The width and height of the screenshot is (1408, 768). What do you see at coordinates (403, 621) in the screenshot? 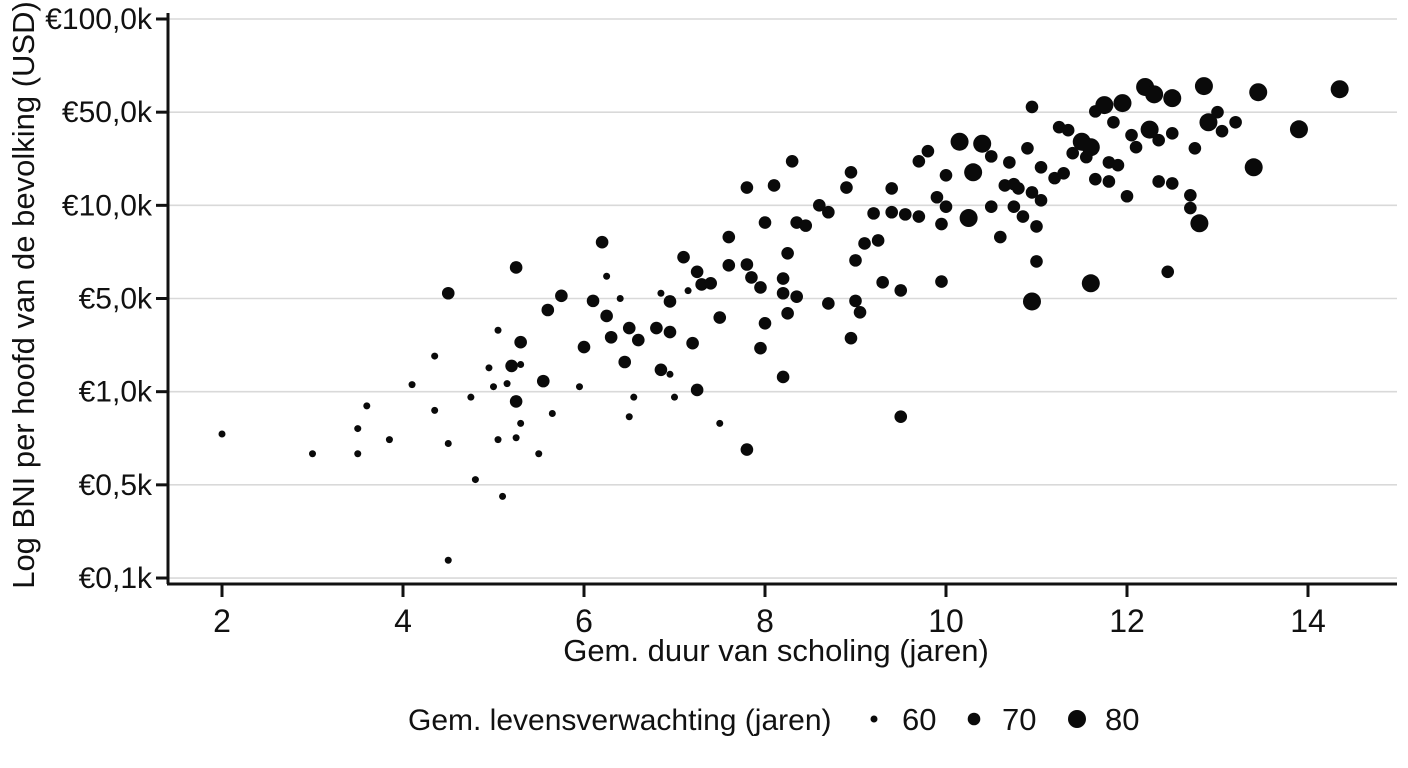
I see `x-tick-label: 4` at bounding box center [403, 621].